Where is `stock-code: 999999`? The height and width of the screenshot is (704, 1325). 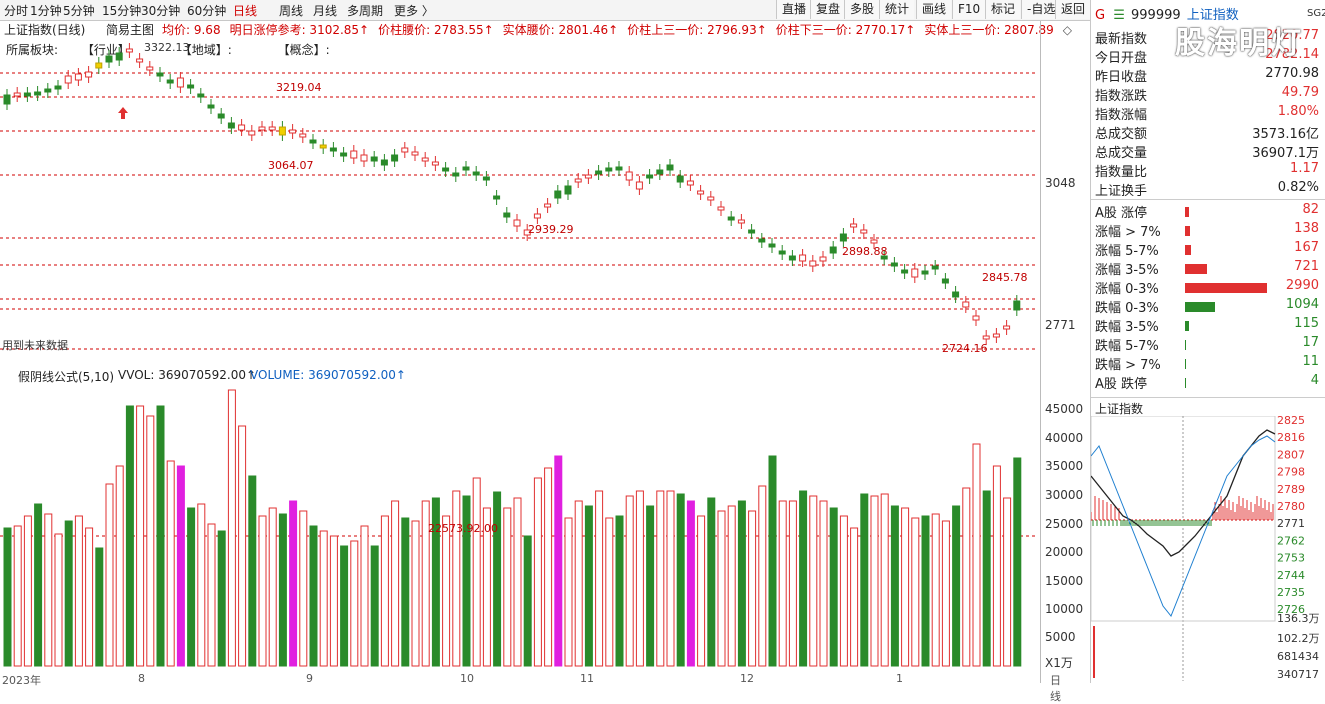
stock-code: 999999 is located at coordinates (1156, 15).